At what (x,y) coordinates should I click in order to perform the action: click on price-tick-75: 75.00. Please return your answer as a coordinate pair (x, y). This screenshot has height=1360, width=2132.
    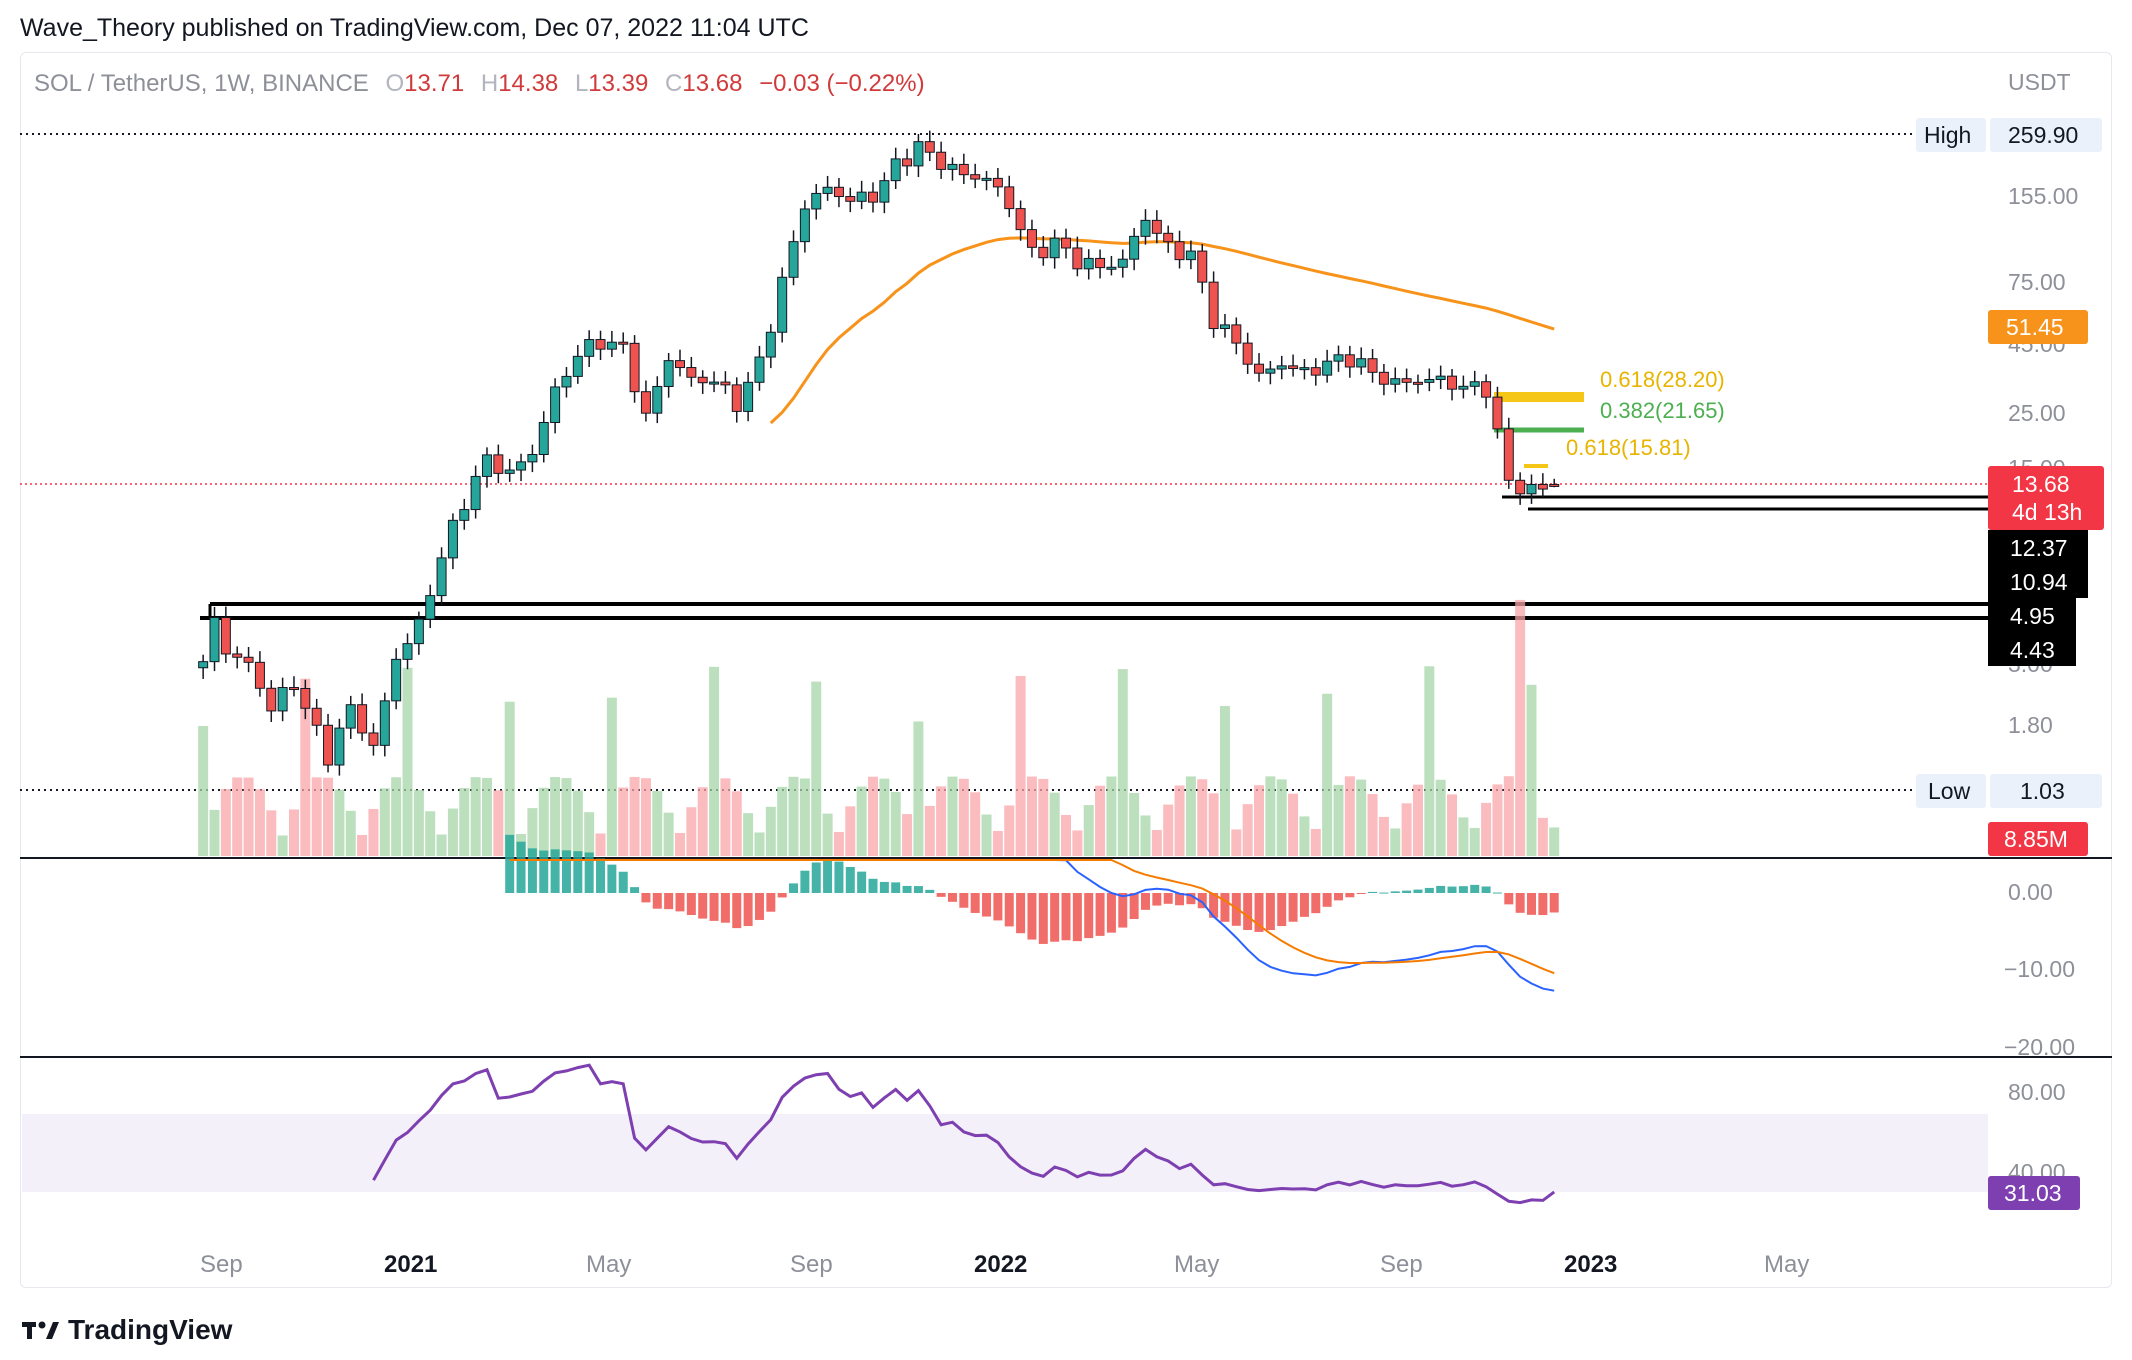
    Looking at the image, I should click on (2037, 282).